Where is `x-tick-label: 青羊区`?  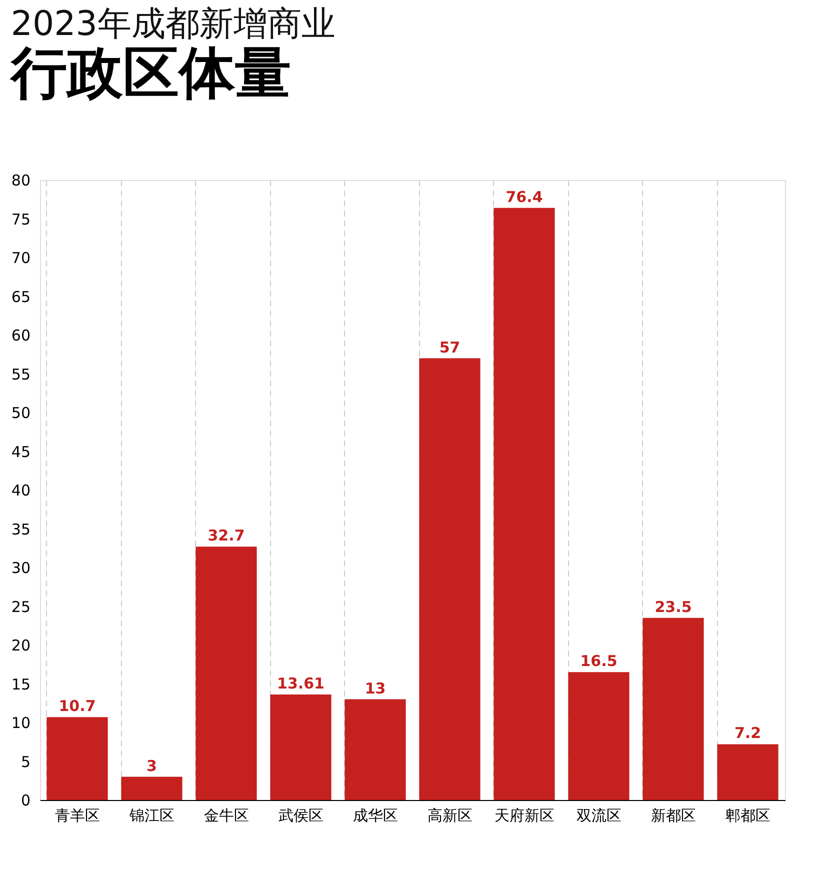
x-tick-label: 青羊区 is located at coordinates (77, 815).